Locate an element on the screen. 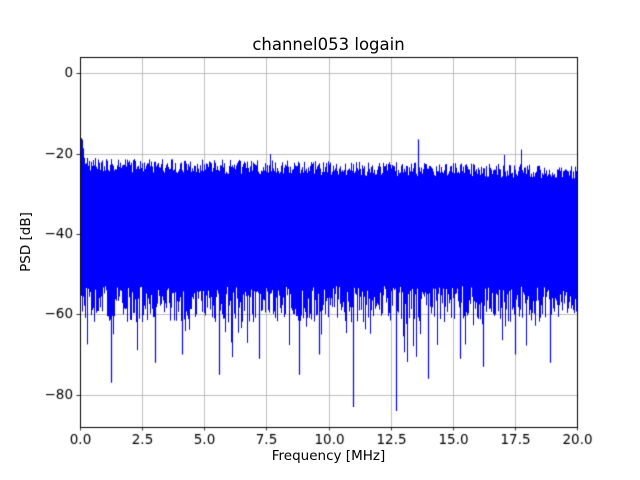 Image resolution: width=640 pixels, height=480 pixels. chart-title: channel053 logain is located at coordinates (328, 44).